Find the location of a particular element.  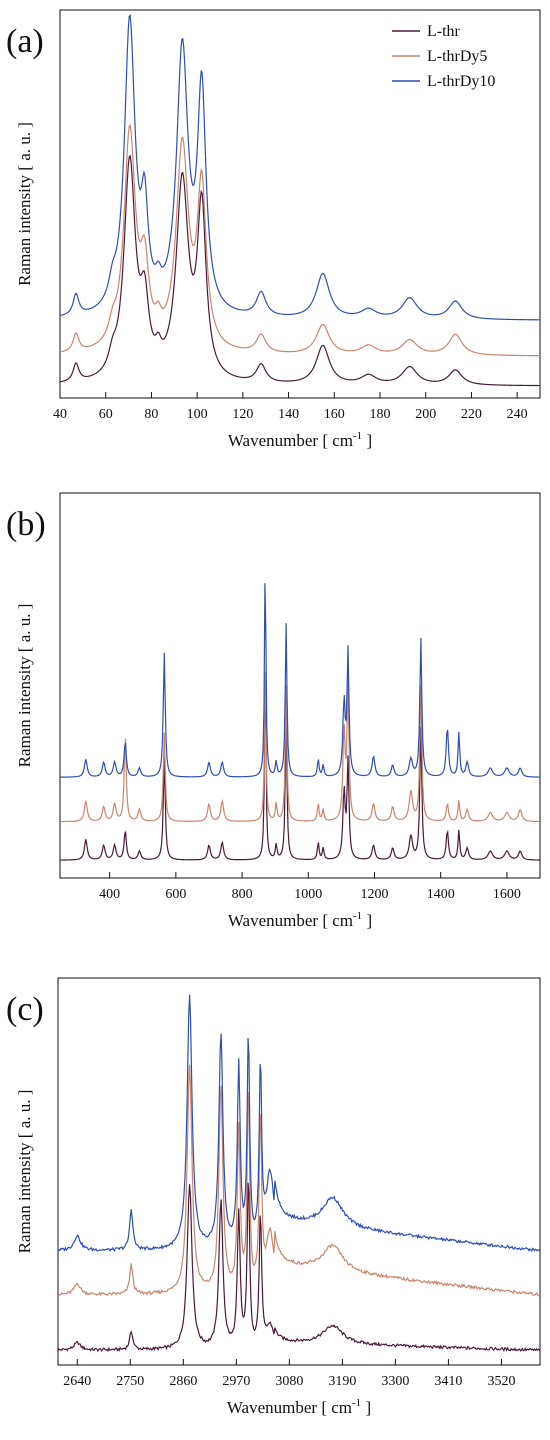

panel-label: (a) is located at coordinates (25, 41).